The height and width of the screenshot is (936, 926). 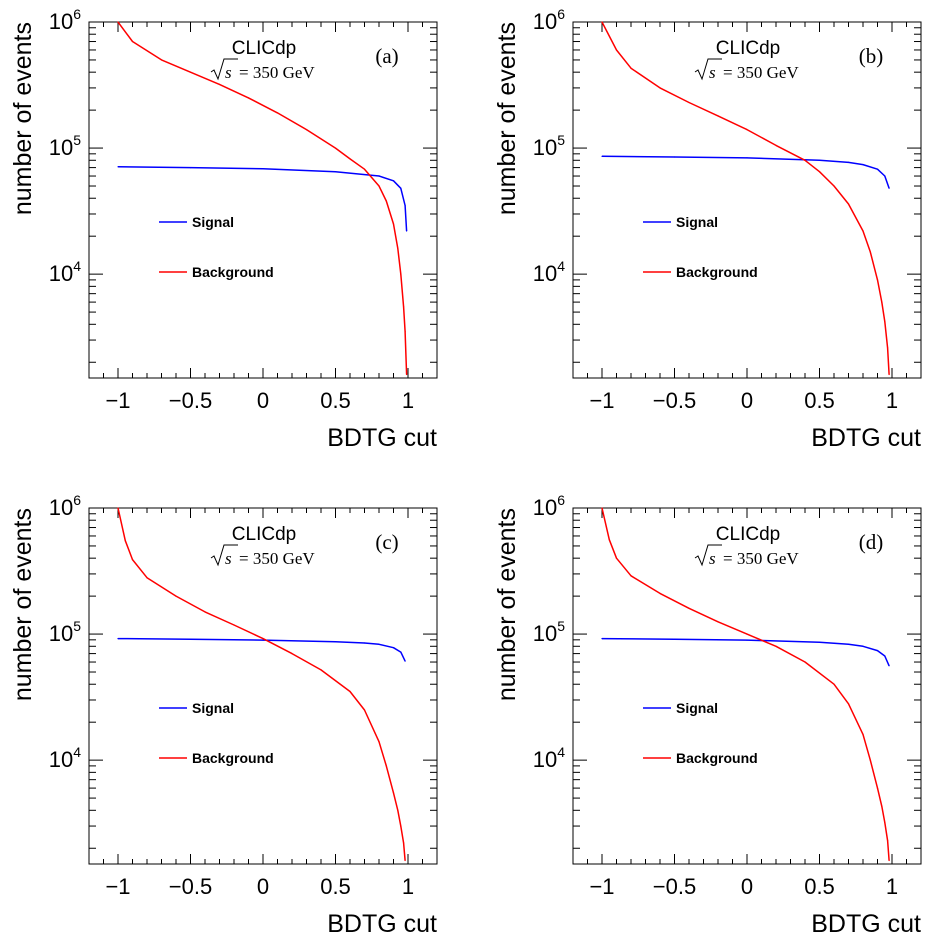 I want to click on y-tick-exponent: 4, so click(x=561, y=266).